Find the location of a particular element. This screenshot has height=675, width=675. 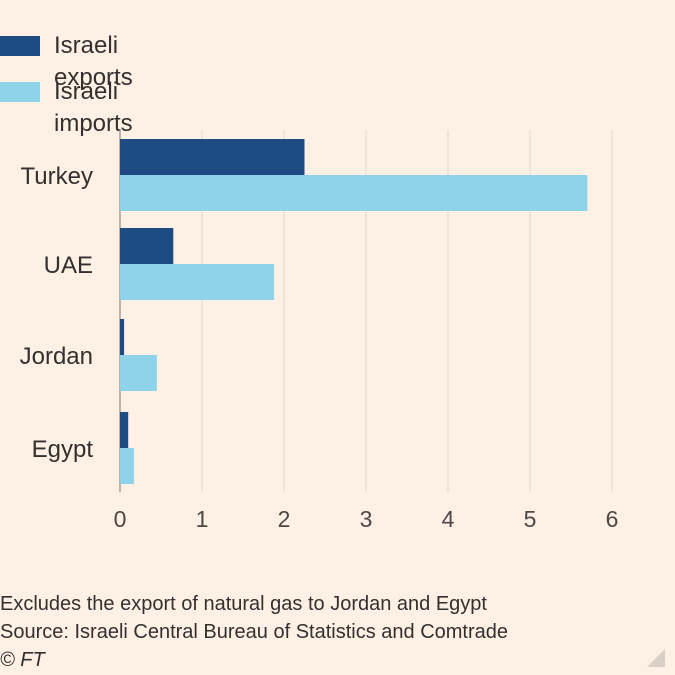

x-tick-label: 5 is located at coordinates (530, 519).